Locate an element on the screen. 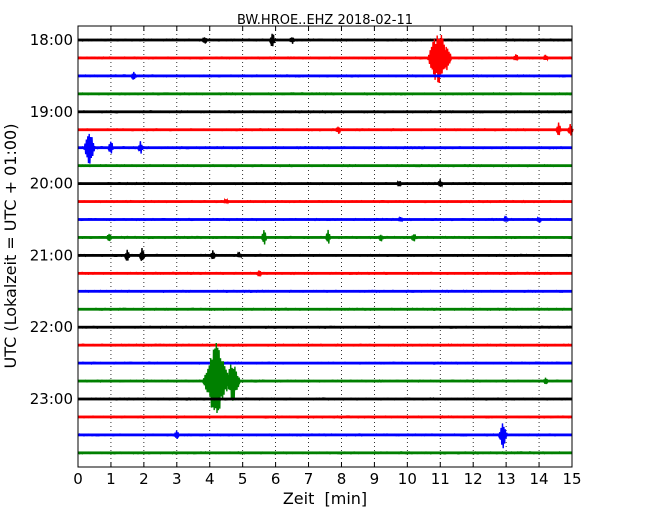  y-tick-label: 20:00 is located at coordinates (51, 184).